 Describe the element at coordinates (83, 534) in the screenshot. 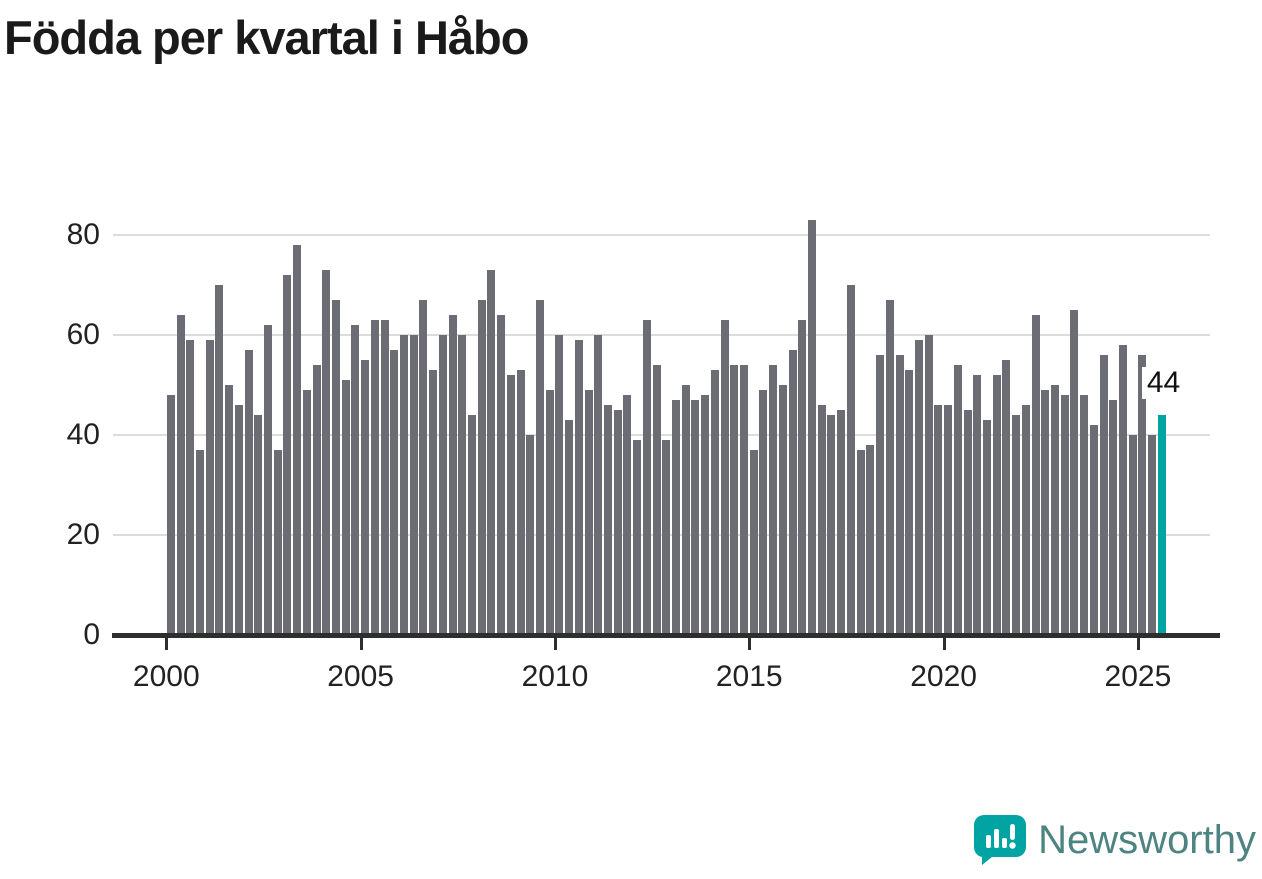

I see `y-axis-tick-label: 20` at that location.